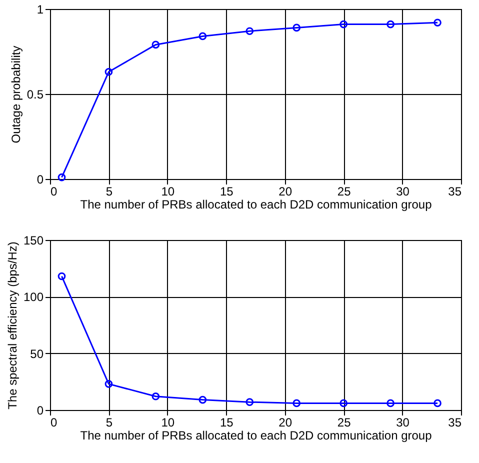 This screenshot has height=463, width=479. What do you see at coordinates (40, 9) in the screenshot?
I see `y-tick-label: 1` at bounding box center [40, 9].